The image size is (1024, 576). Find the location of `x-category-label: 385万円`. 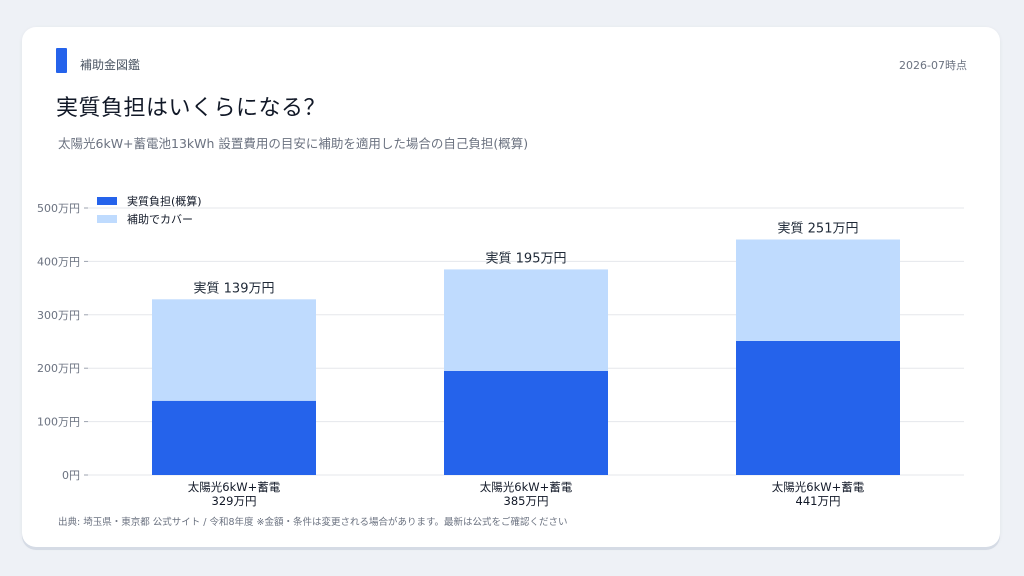

x-category-label: 385万円 is located at coordinates (526, 501).